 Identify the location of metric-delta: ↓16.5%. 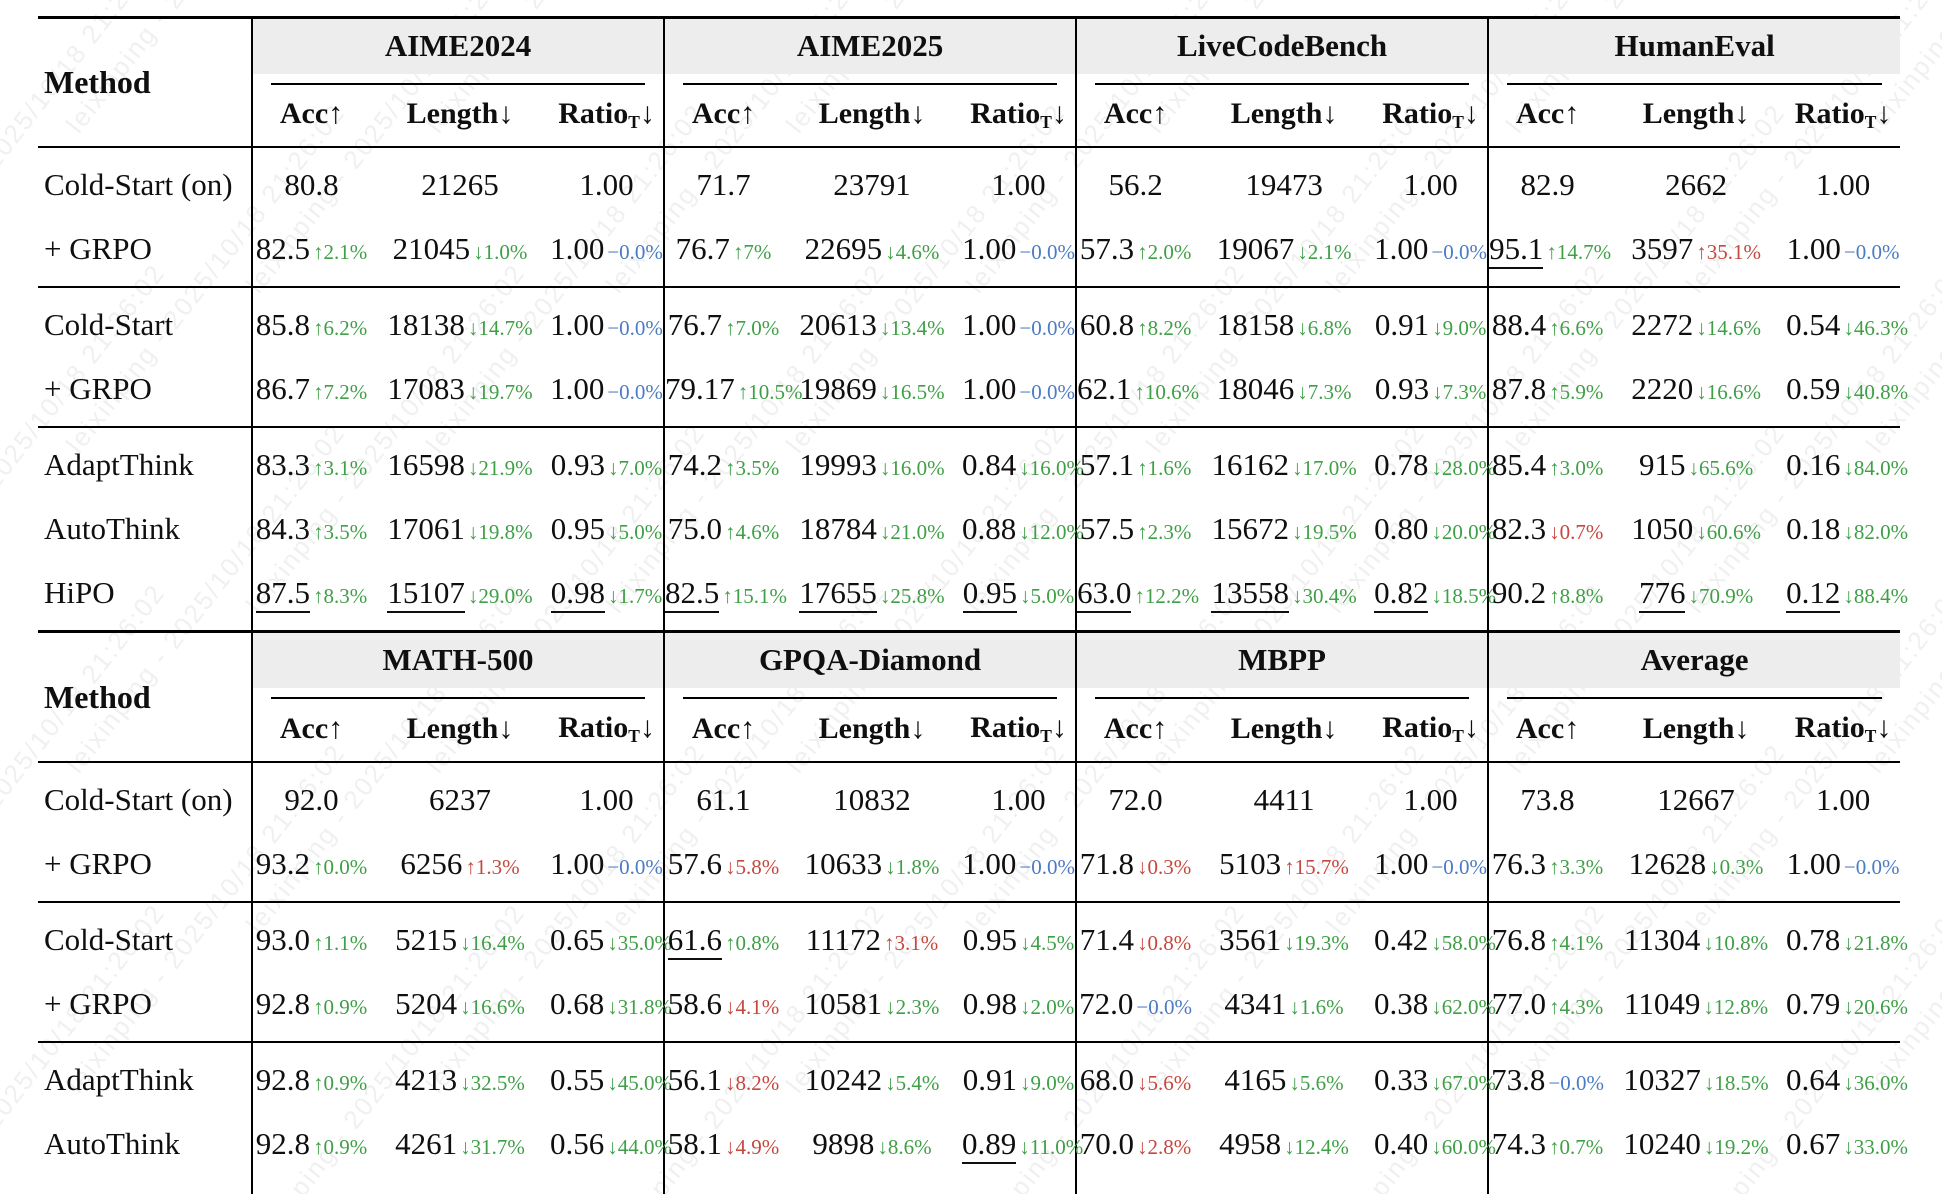
(912, 392).